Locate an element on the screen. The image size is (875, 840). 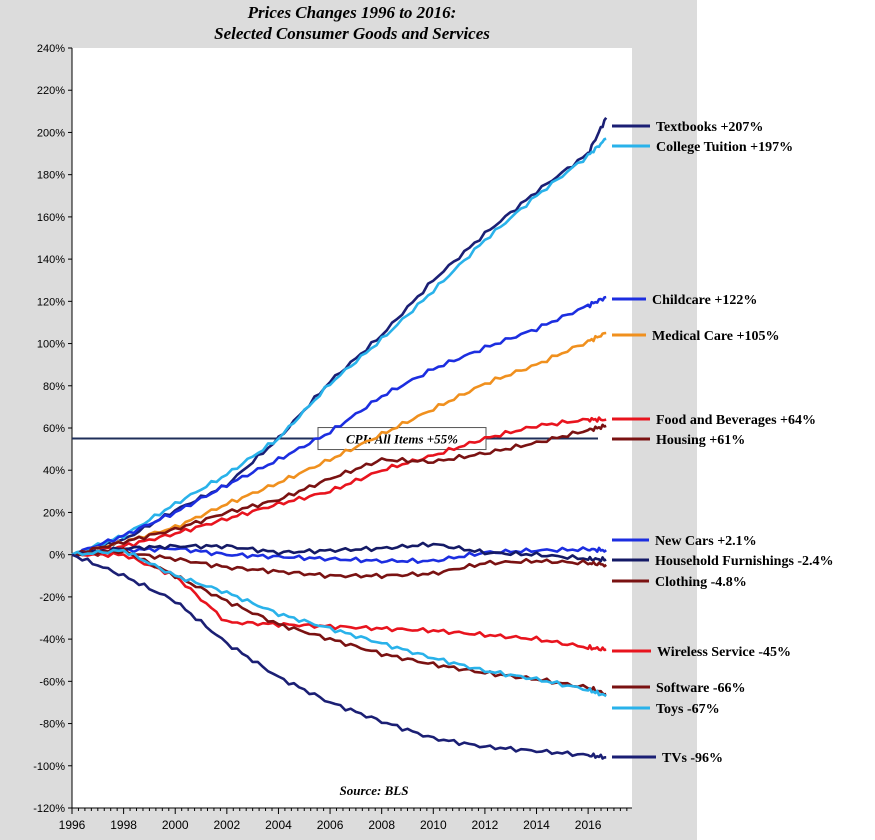
legend-label-software: Software -66% is located at coordinates (701, 688).